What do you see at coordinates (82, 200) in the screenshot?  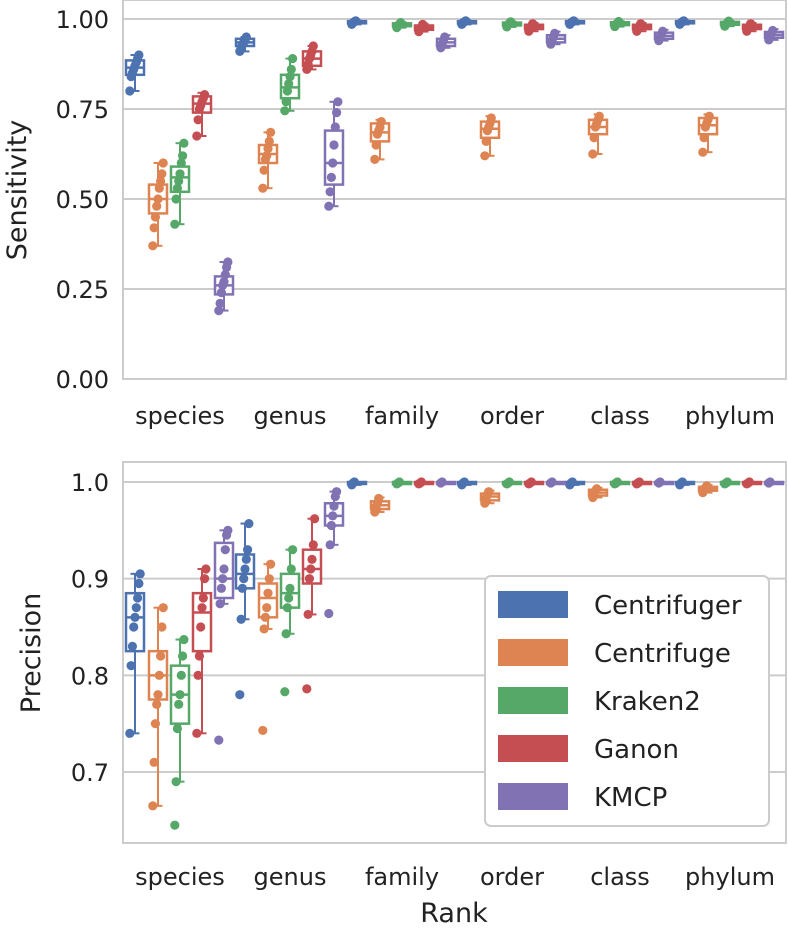 I see `sensitivity-y-ticks: 0.00 0.25 0.50 0.75 1.00` at bounding box center [82, 200].